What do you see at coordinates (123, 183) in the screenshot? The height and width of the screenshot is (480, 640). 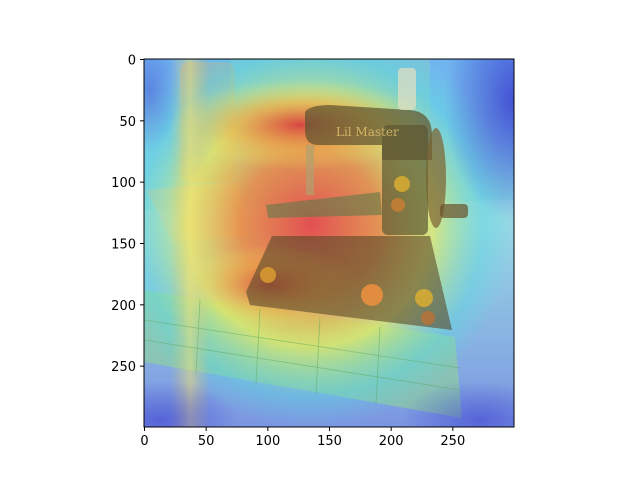 I see `y-tick-label: 100` at bounding box center [123, 183].